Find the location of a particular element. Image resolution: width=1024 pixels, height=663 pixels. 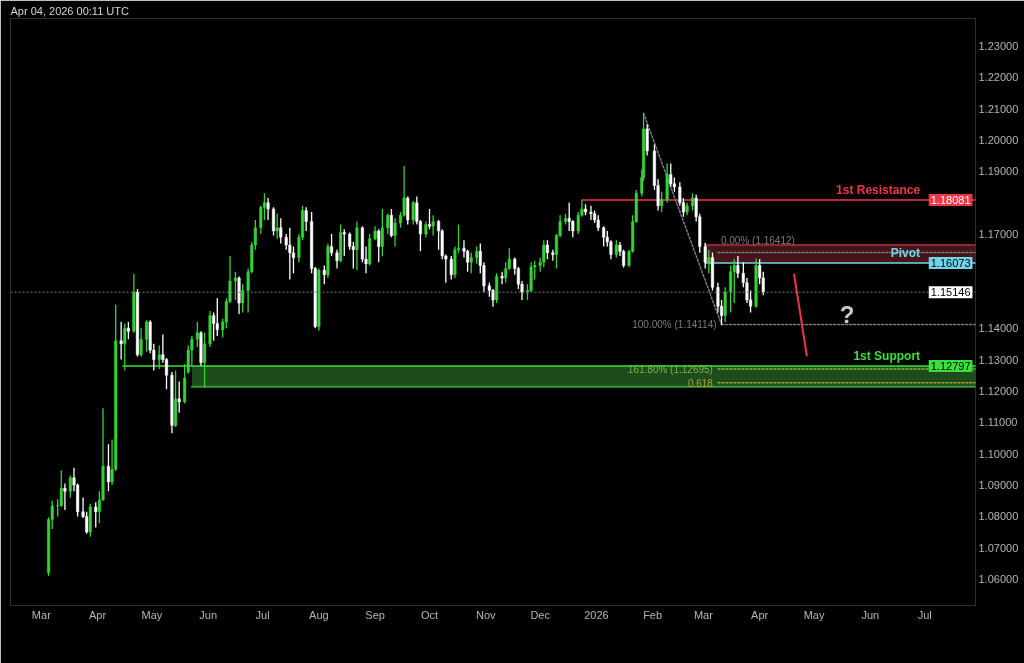

data-label: 1.16073 is located at coordinates (950, 263).